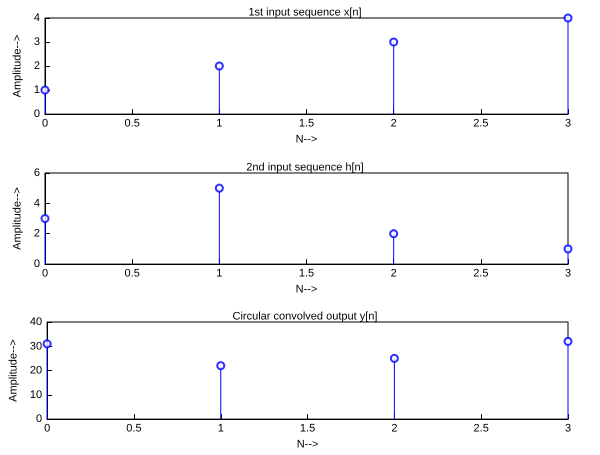  What do you see at coordinates (305, 316) in the screenshot?
I see `chart-title: Circular convolved output y[n]` at bounding box center [305, 316].